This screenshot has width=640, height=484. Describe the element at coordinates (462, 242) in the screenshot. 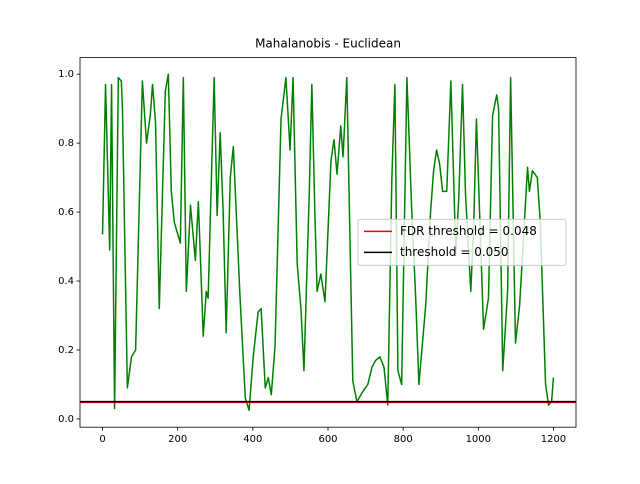

I see `legend-box` at that location.